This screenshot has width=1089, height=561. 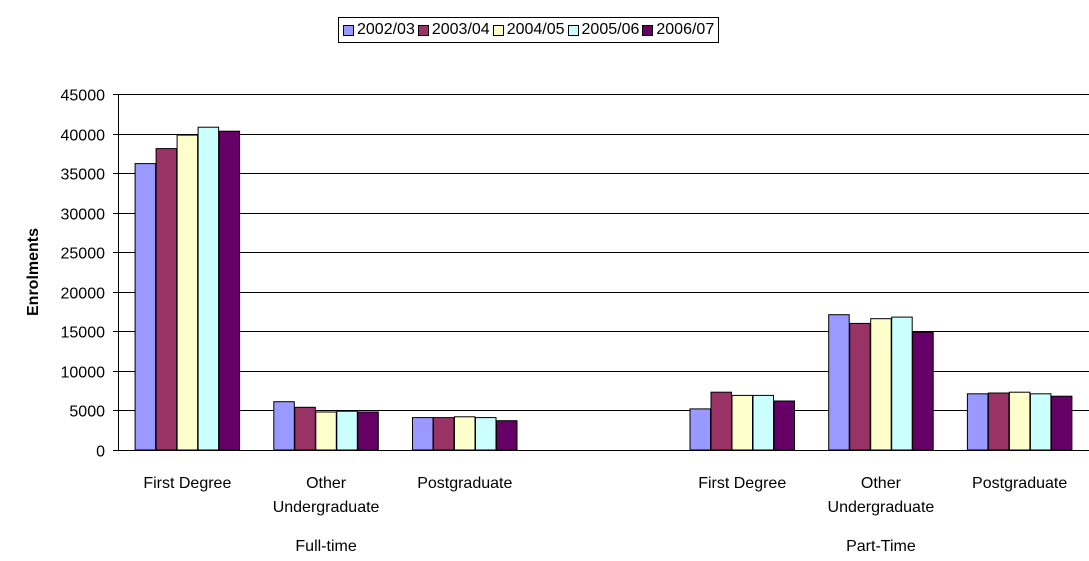 I want to click on legend-label: 2006/07, so click(x=685, y=29).